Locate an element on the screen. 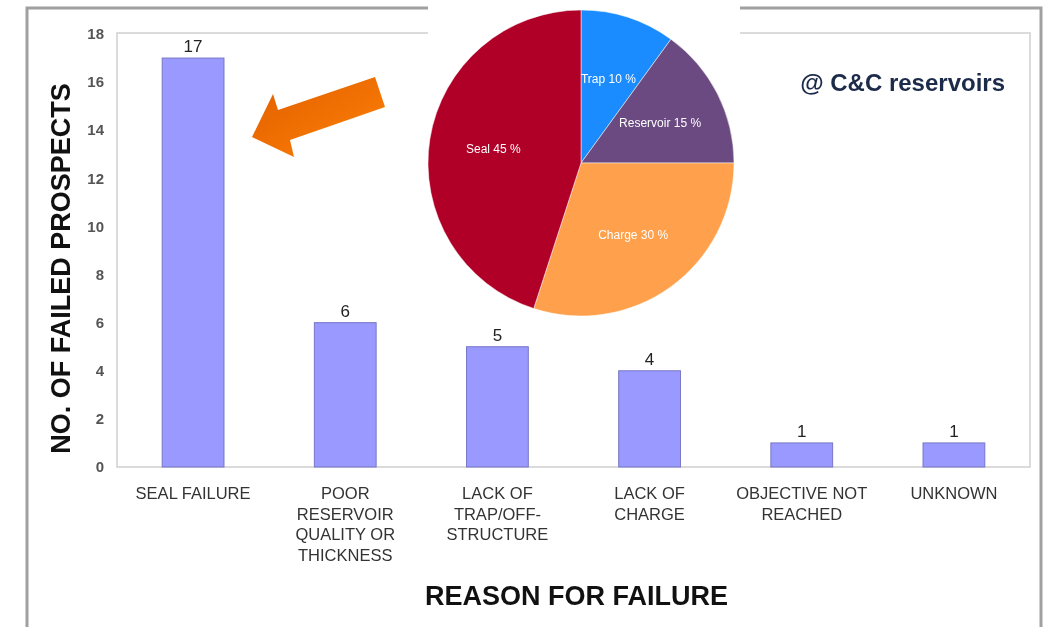 This screenshot has height=627, width=1050. data-label: 6 is located at coordinates (345, 311).